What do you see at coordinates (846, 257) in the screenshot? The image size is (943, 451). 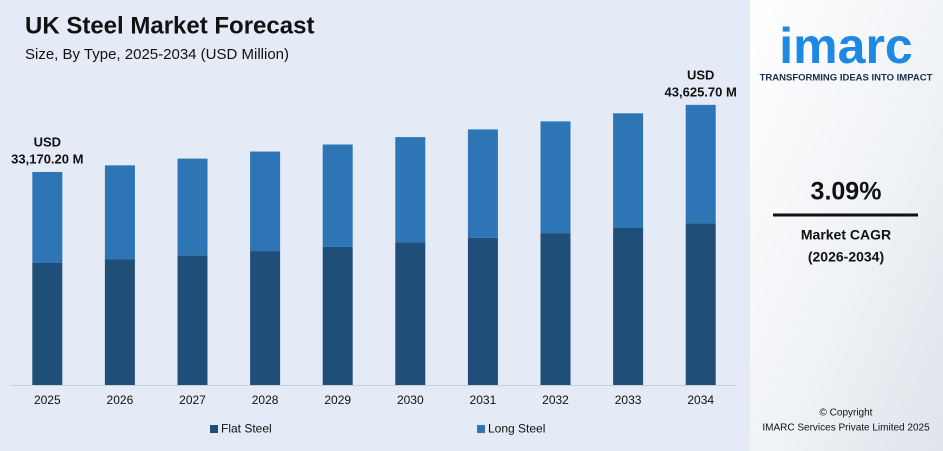 I see `cagr-period: (2026-2034)` at bounding box center [846, 257].